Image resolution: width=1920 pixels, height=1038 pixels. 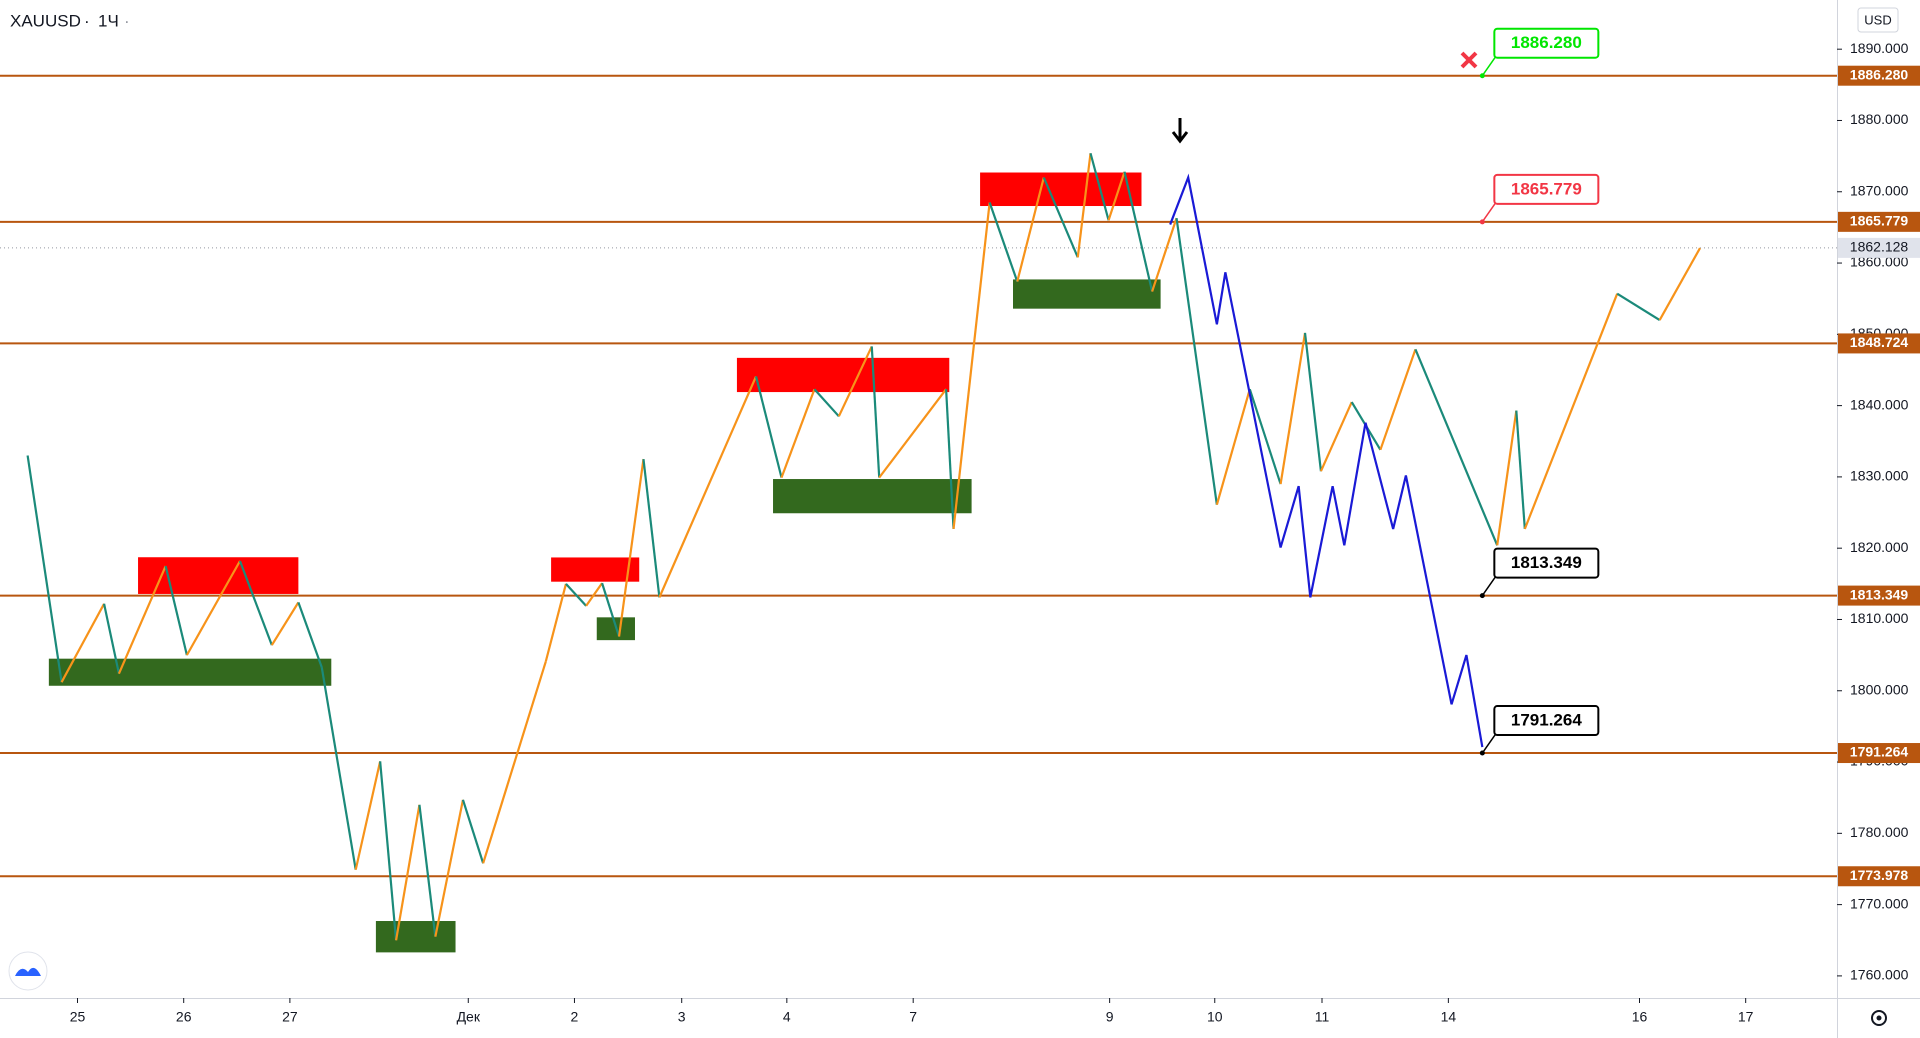 What do you see at coordinates (1879, 190) in the screenshot?
I see `y-tick-label: 1870.000` at bounding box center [1879, 190].